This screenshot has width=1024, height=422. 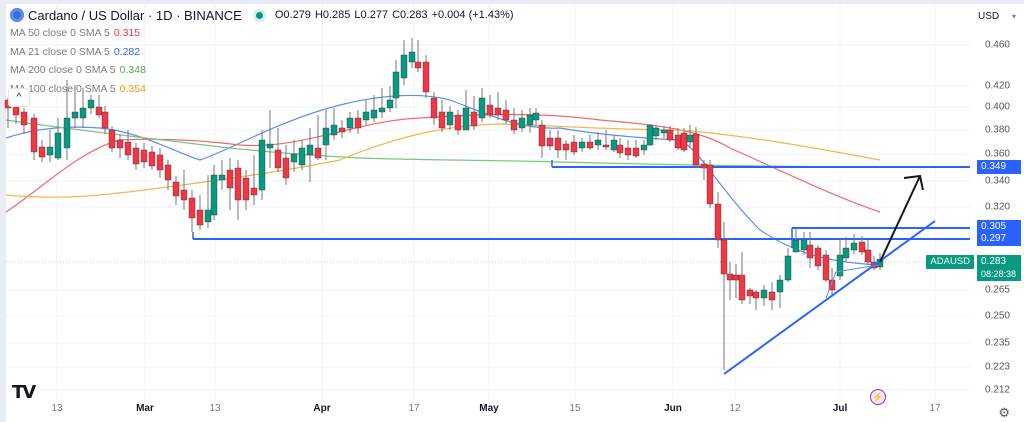 I want to click on time-tick: 15, so click(x=575, y=408).